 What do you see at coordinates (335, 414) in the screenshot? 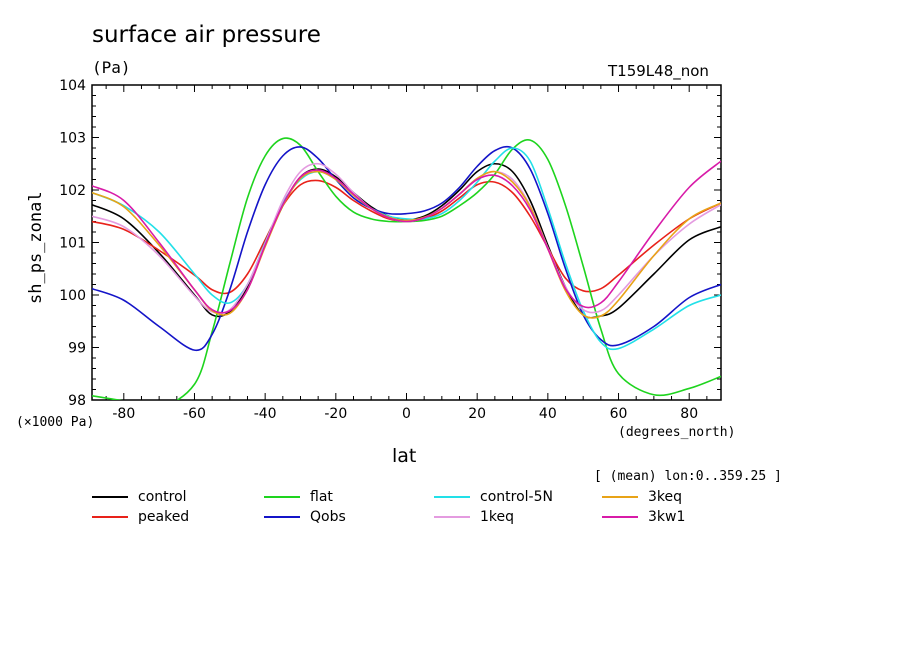
I see `x-tick-label: -20` at bounding box center [335, 414].